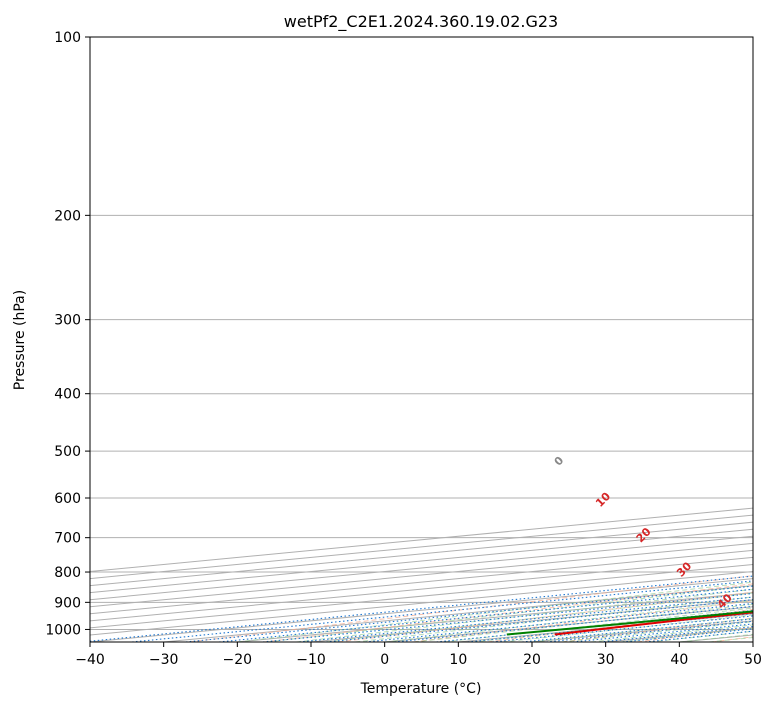 The height and width of the screenshot is (708, 775). I want to click on moist-adiabat-label: 10, so click(603, 500).